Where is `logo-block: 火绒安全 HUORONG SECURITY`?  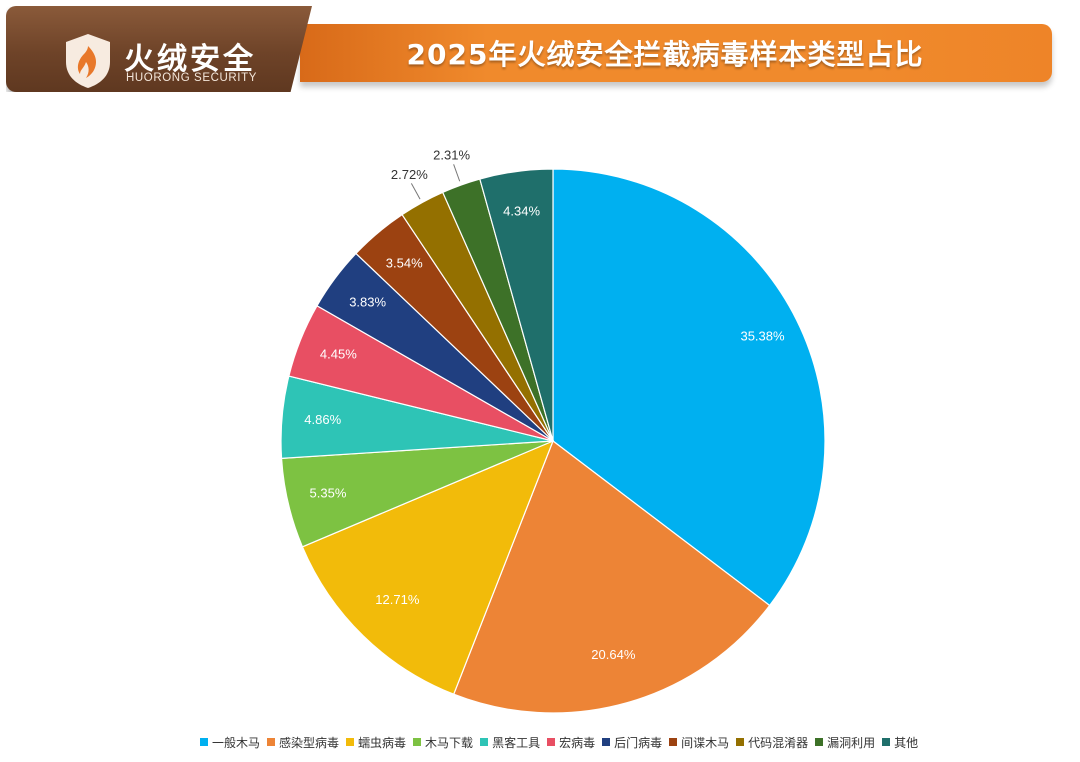 logo-block: 火绒安全 HUORONG SECURITY is located at coordinates (159, 49).